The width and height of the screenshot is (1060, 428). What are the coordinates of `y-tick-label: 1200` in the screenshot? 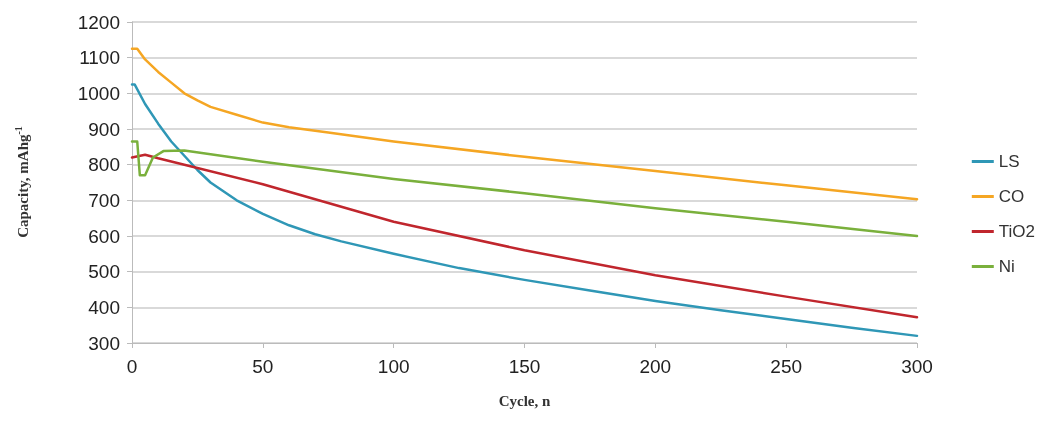 It's located at (98, 22).